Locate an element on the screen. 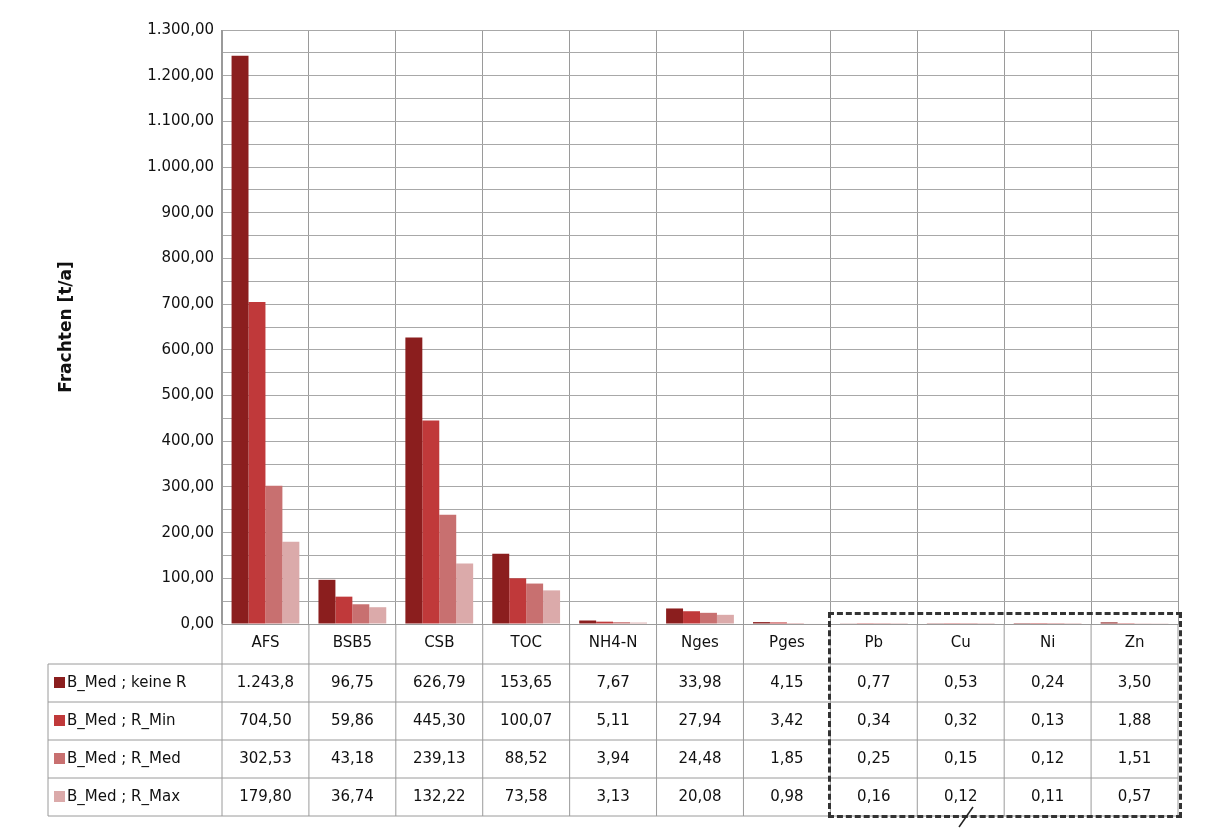 The image size is (1207, 828). data-label: 96,75 is located at coordinates (352, 681).